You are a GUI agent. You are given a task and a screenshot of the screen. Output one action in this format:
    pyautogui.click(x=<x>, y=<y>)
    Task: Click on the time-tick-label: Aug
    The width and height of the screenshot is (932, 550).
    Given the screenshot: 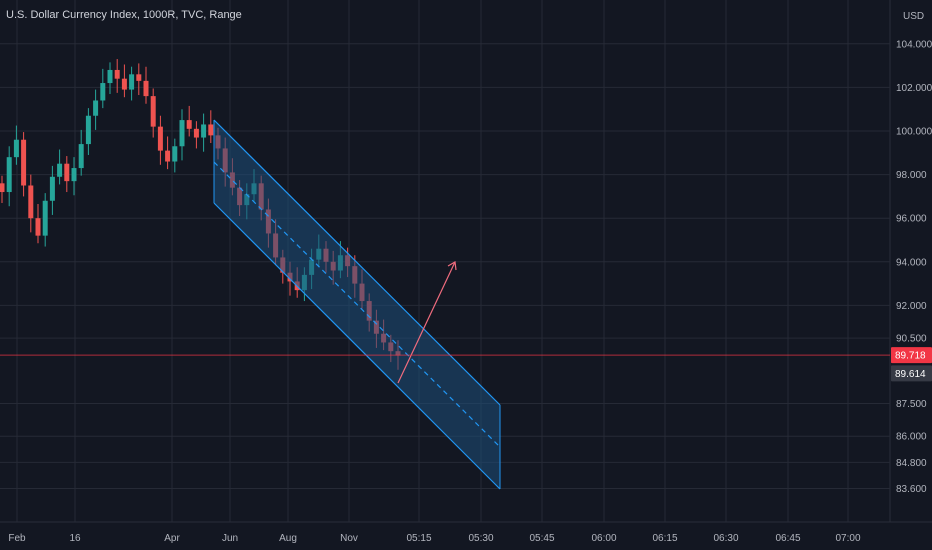 What is the action you would take?
    pyautogui.click(x=288, y=538)
    